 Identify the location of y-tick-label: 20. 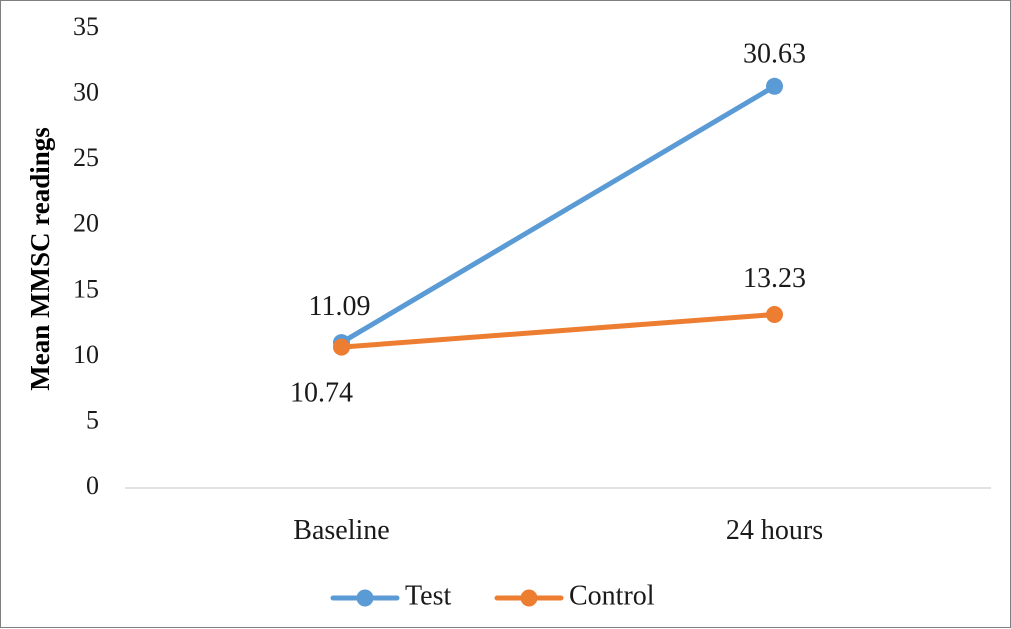
(86, 223).